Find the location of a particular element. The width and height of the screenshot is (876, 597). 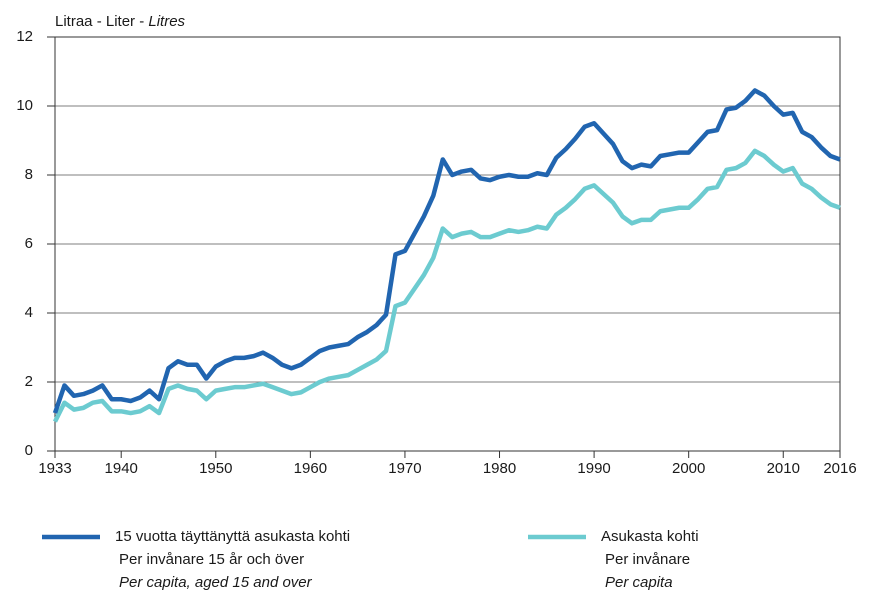

y-tick-label: 10 is located at coordinates (24, 105).